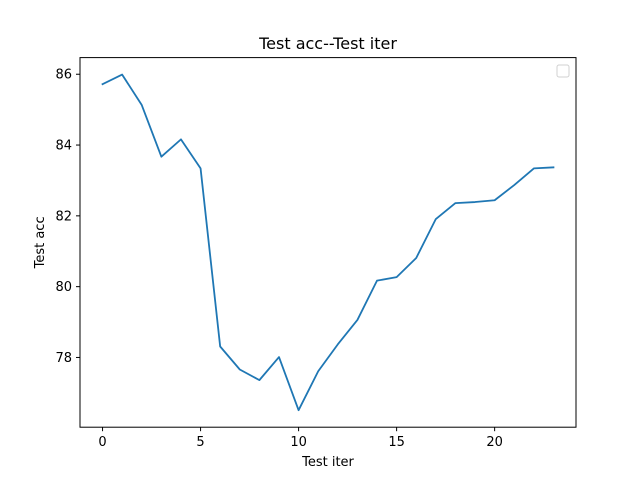 Image resolution: width=640 pixels, height=480 pixels. I want to click on x-tick-label: 15, so click(396, 442).